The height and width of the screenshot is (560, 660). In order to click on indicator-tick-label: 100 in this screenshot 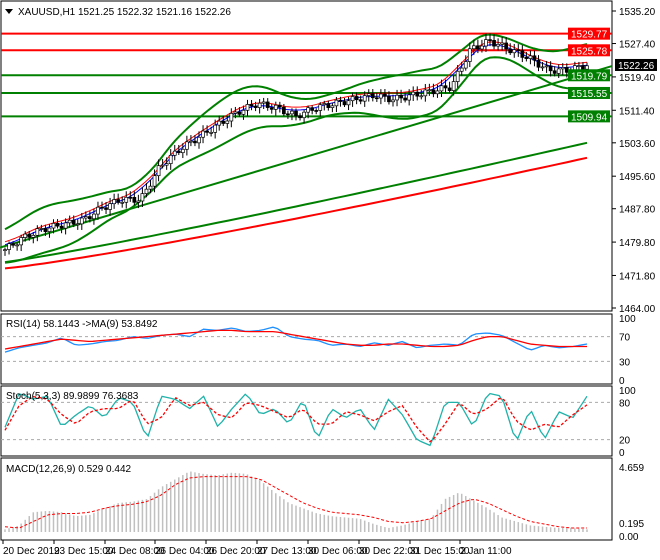, I will do `click(627, 391)`.